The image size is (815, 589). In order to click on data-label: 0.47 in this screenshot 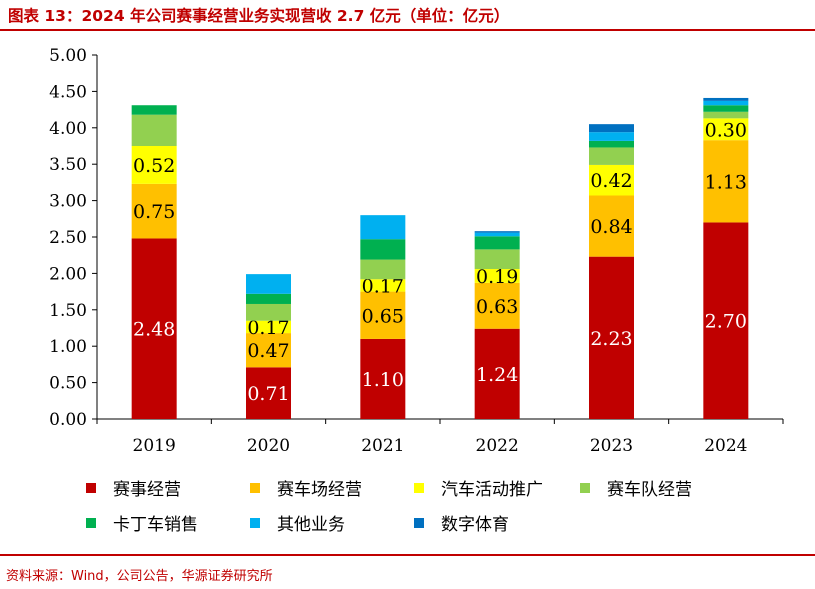, I will do `click(268, 351)`.